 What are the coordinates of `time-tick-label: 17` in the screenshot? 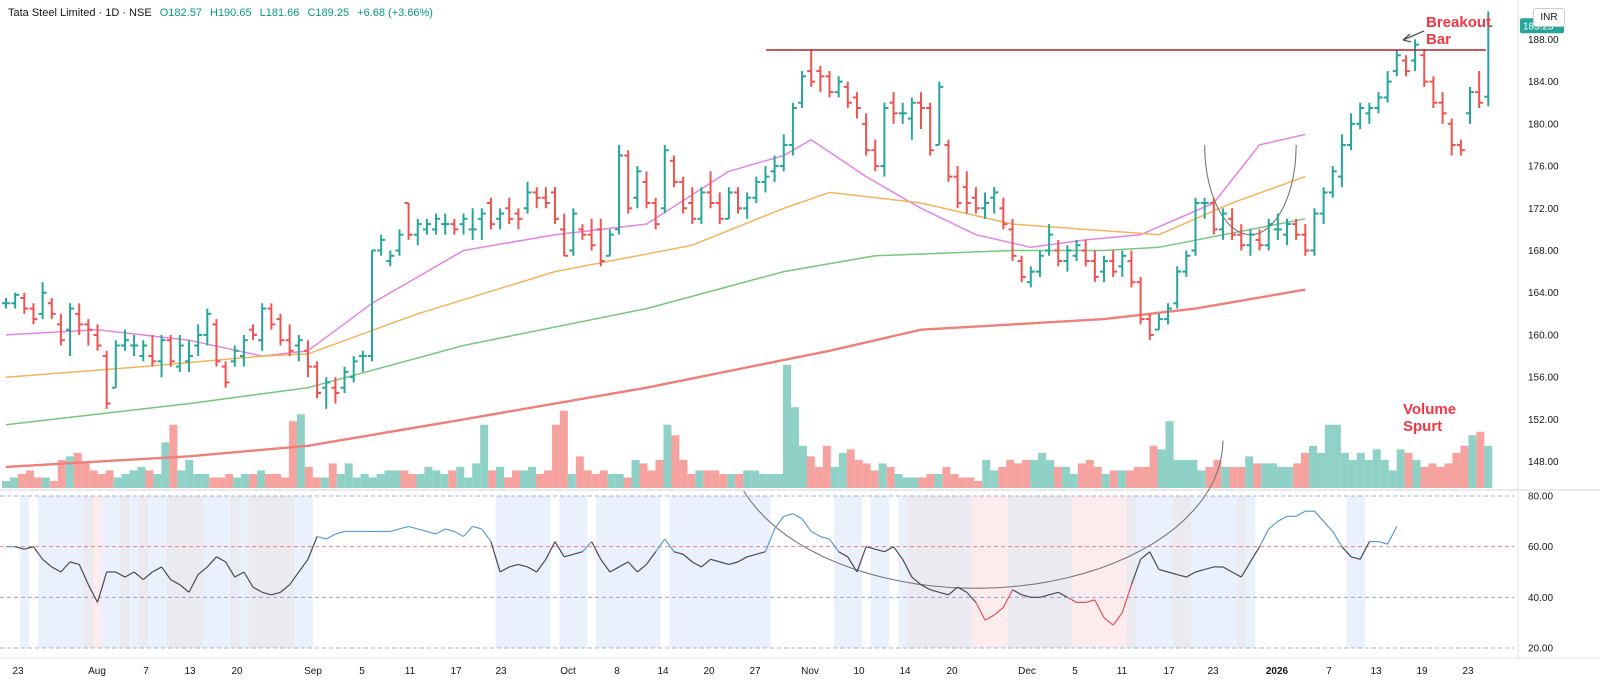 It's located at (456, 671).